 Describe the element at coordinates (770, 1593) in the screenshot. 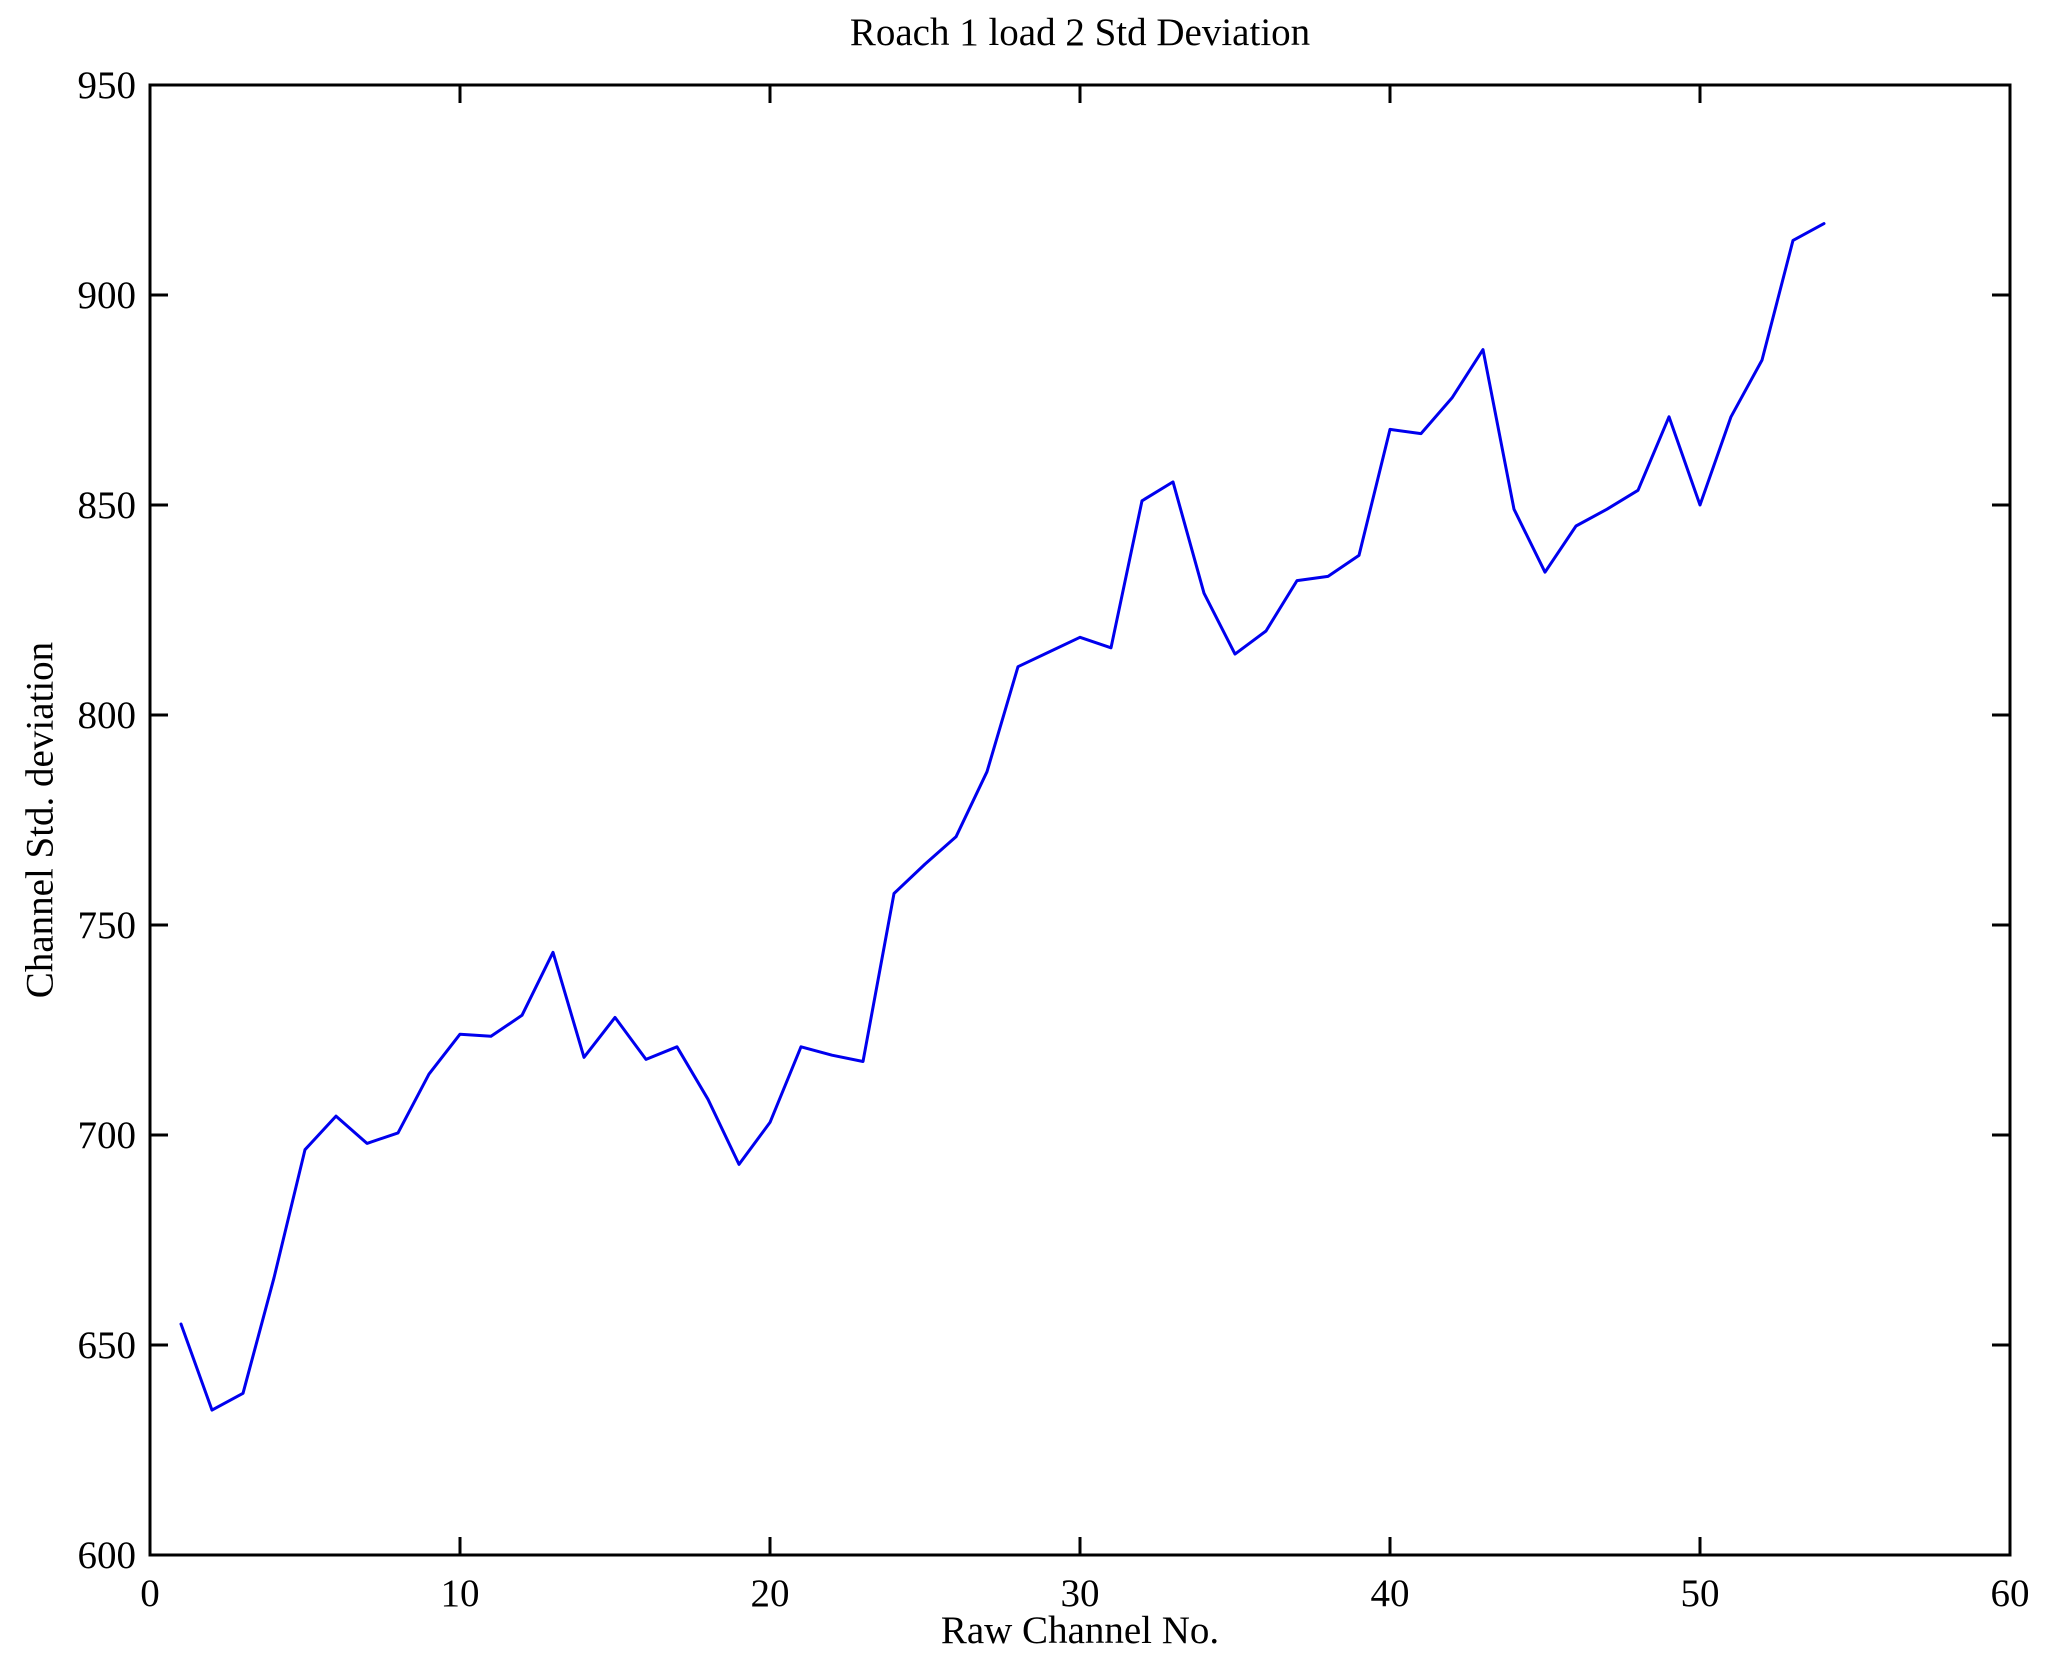

I see `x-tick-label: 20` at that location.